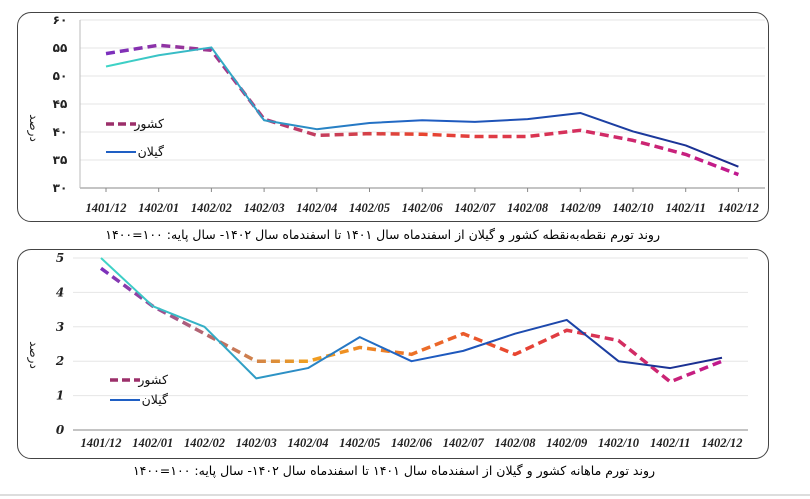 This screenshot has height=499, width=810. Describe the element at coordinates (60, 258) in the screenshot. I see `y-tick-label: 5` at that location.